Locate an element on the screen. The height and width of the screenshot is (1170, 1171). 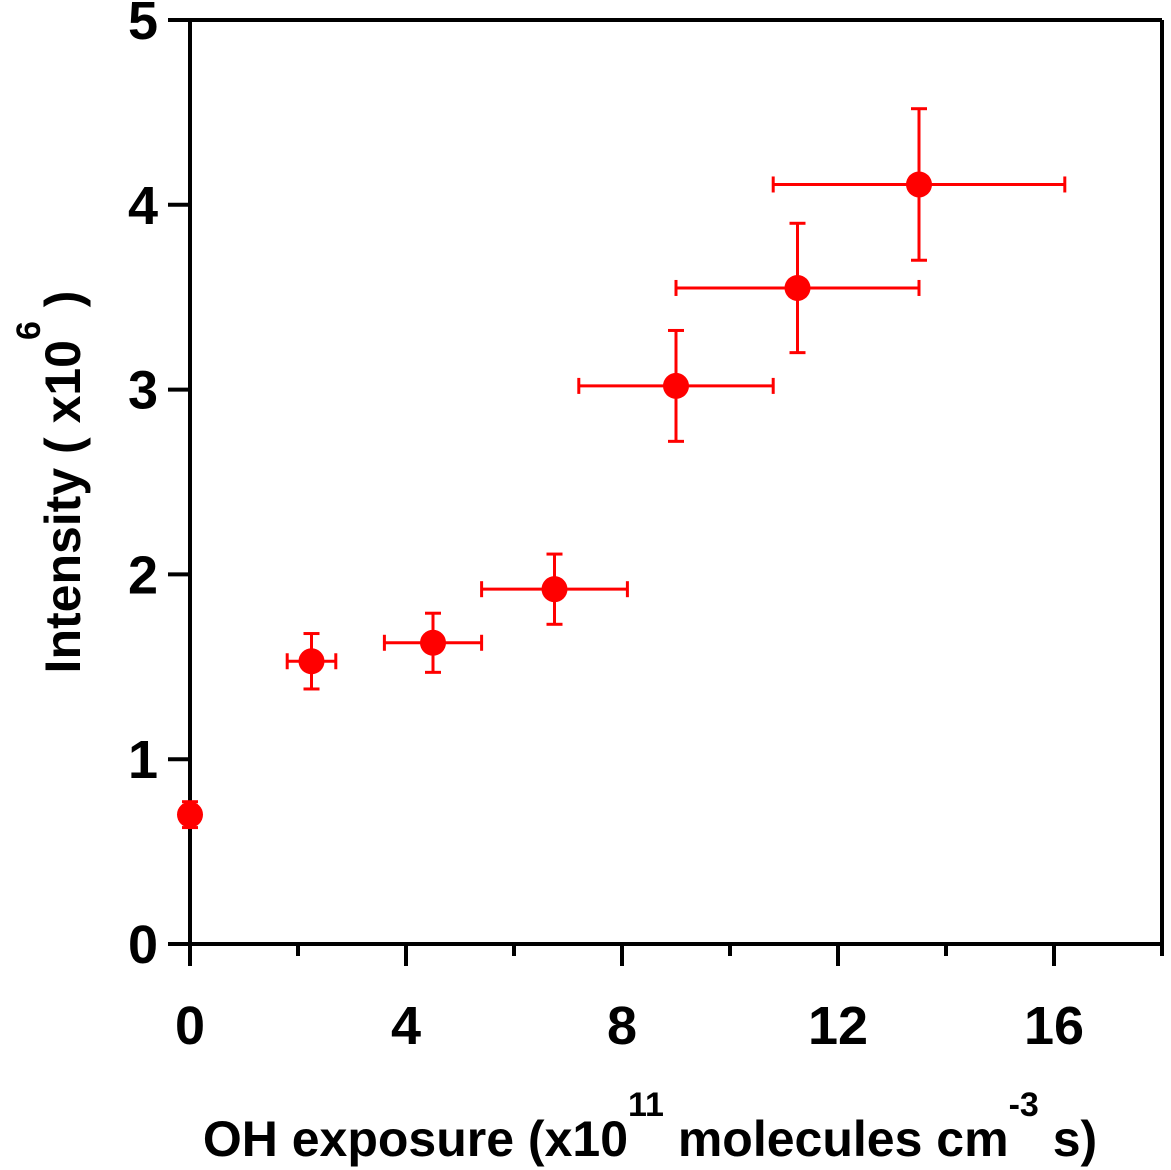
y-tick-label: 0 is located at coordinates (143, 945).